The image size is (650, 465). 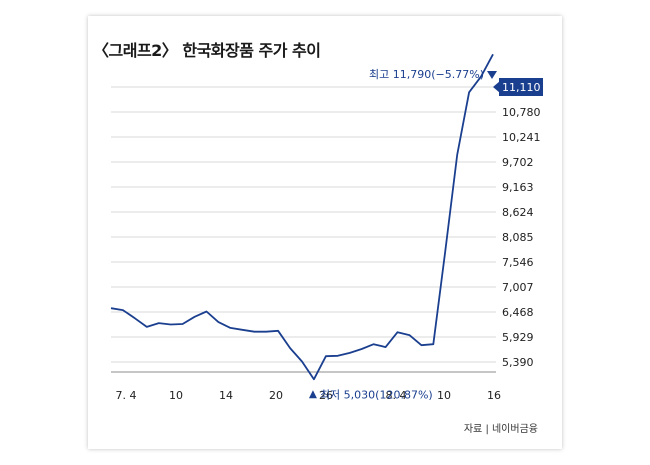 I want to click on chart-title: 〈그래프2〉 한국화장품 주가 추이, so click(x=207, y=50).